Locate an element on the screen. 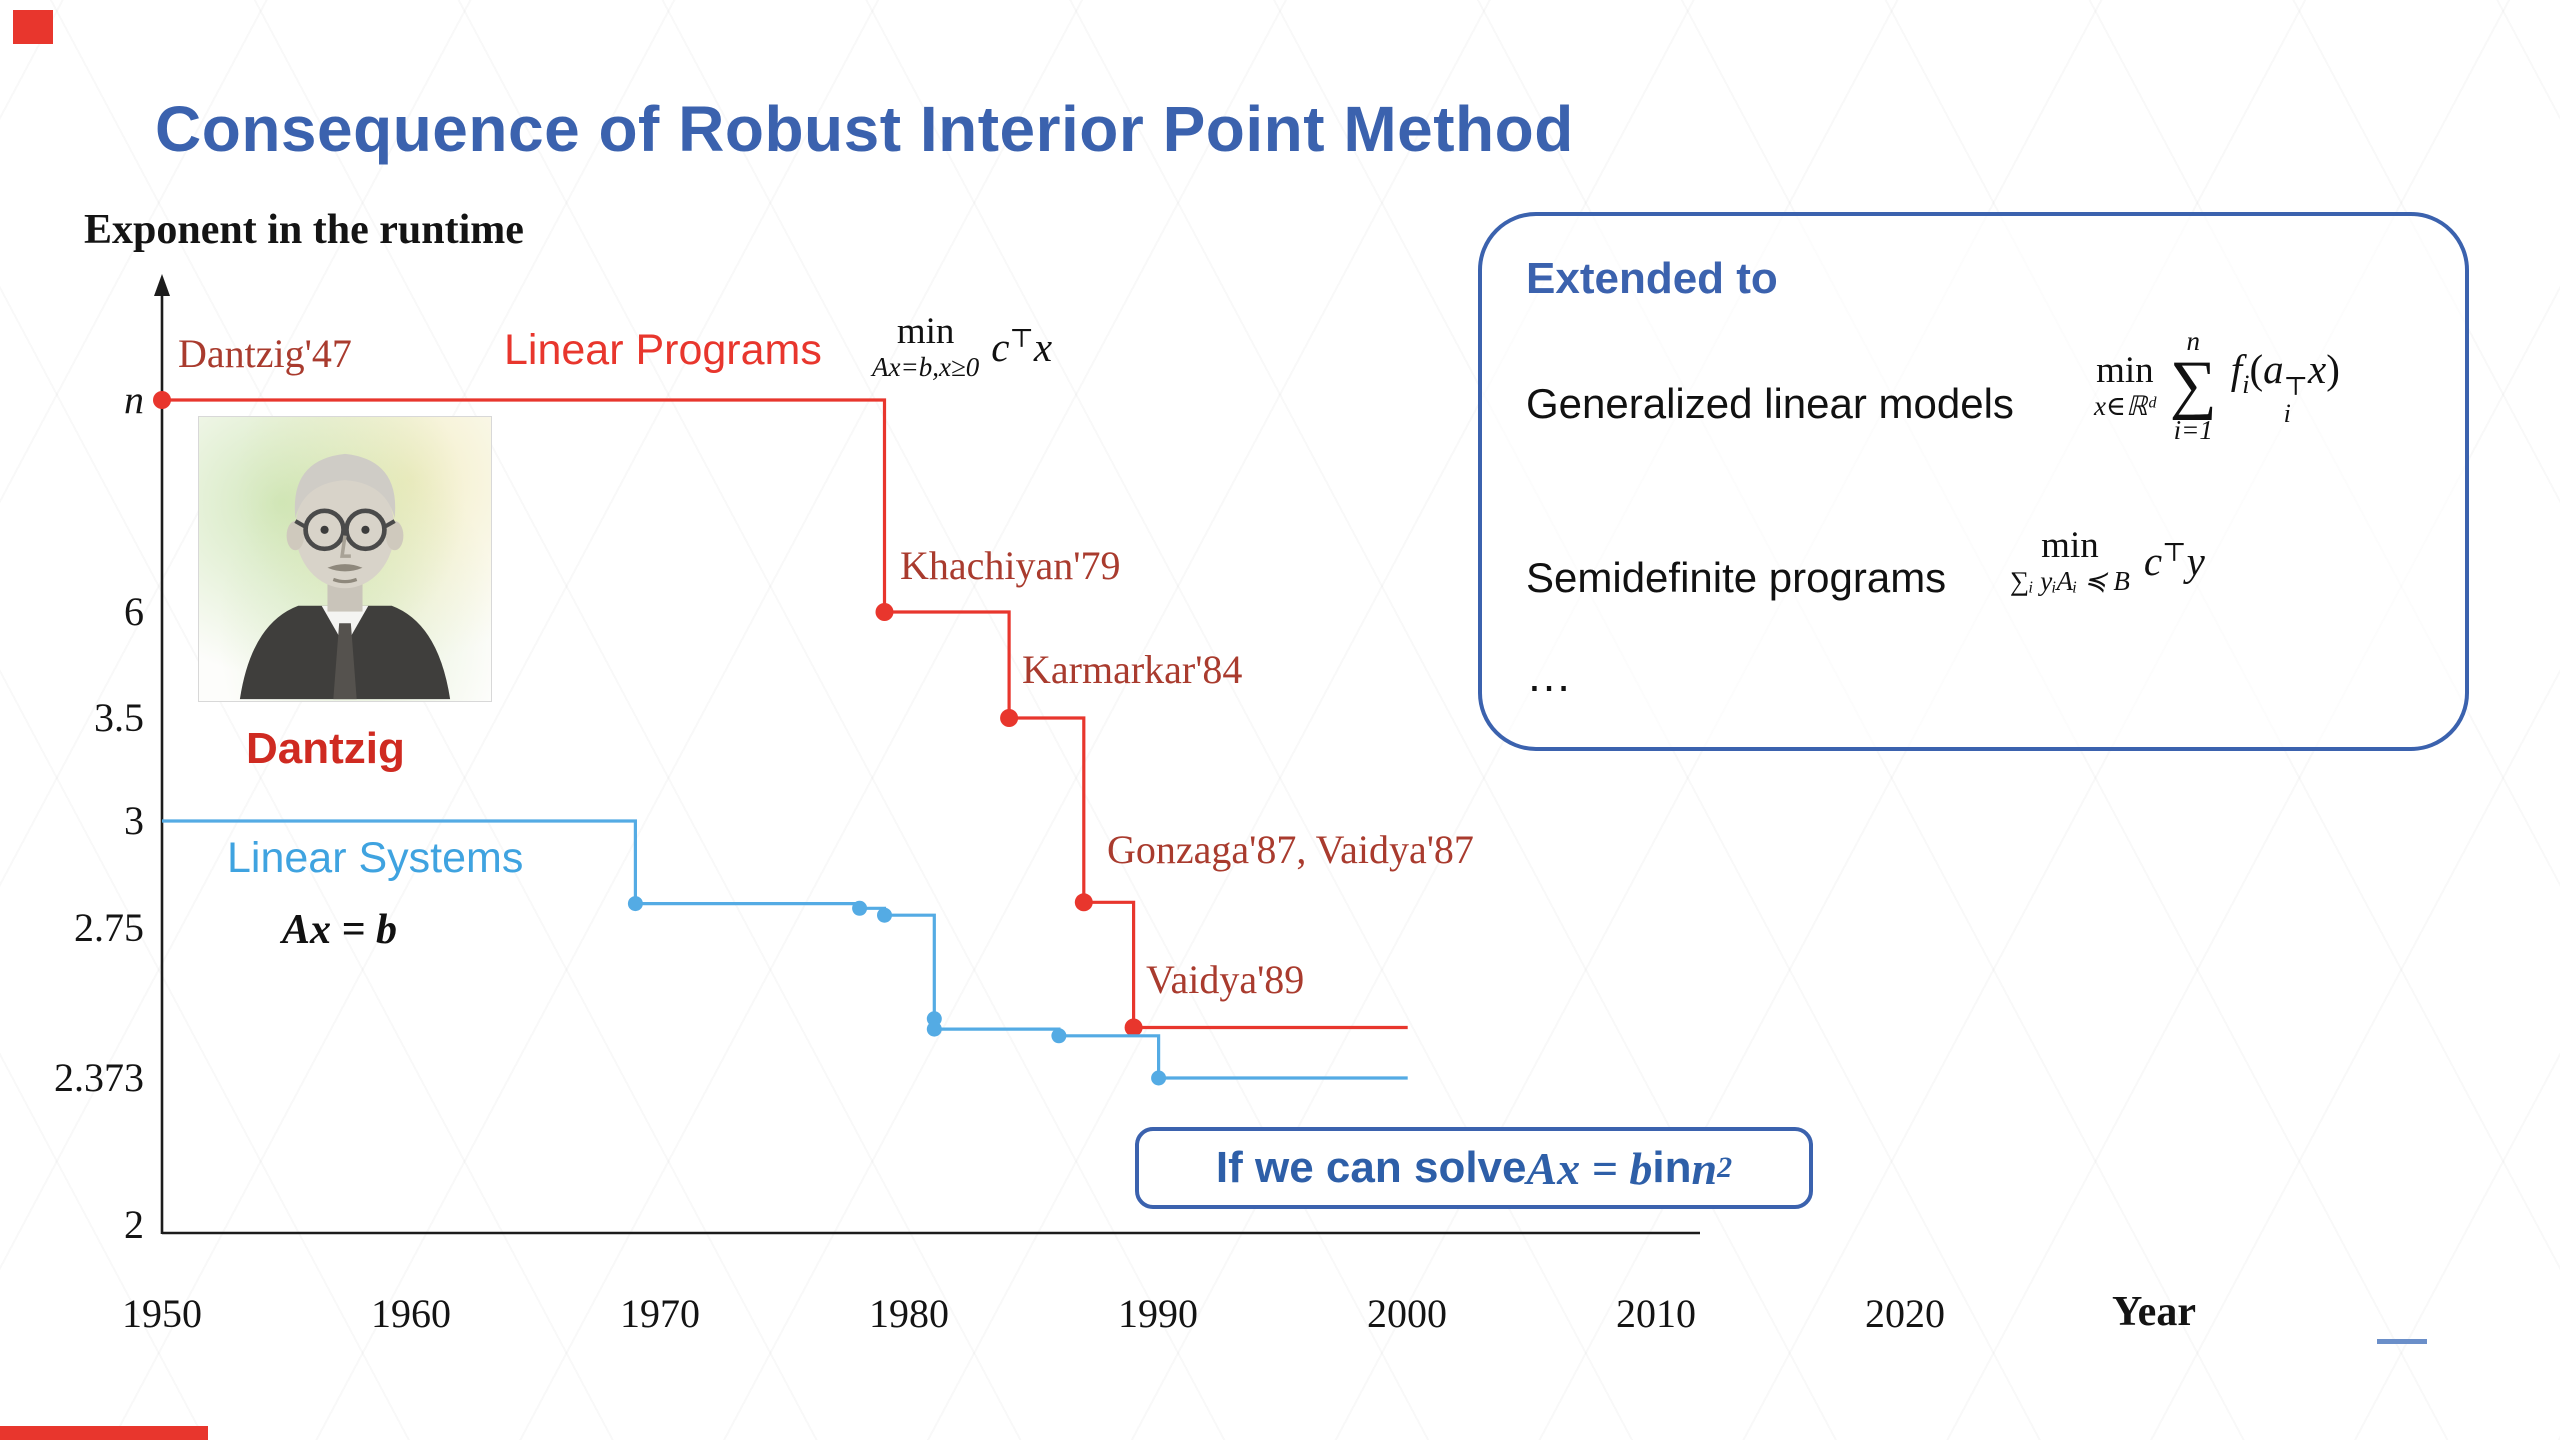 The image size is (2560, 1440). min-with-constraint: min ∑ᵢ yᵢAᵢ ≼ B is located at coordinates (2070, 560).